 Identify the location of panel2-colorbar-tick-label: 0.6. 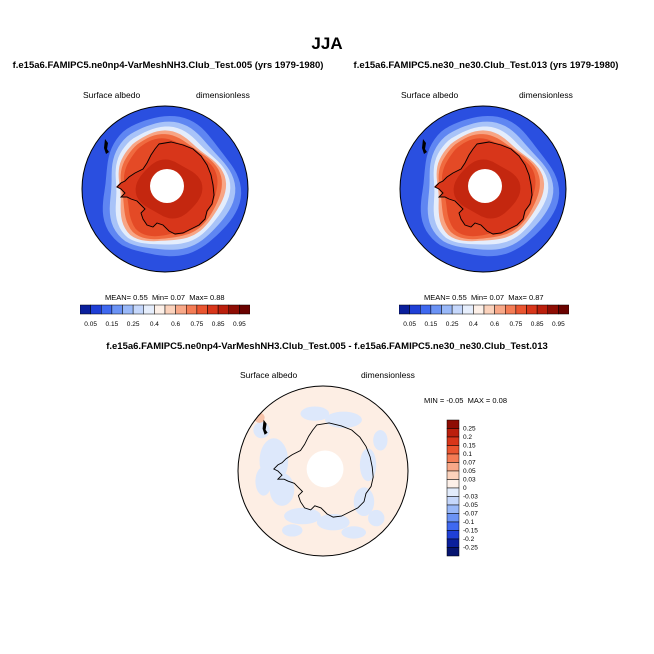
(494, 324).